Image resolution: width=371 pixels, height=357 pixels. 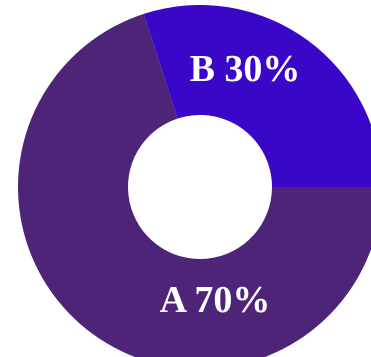 What do you see at coordinates (262, 69) in the screenshot?
I see `slice-value: 30%` at bounding box center [262, 69].